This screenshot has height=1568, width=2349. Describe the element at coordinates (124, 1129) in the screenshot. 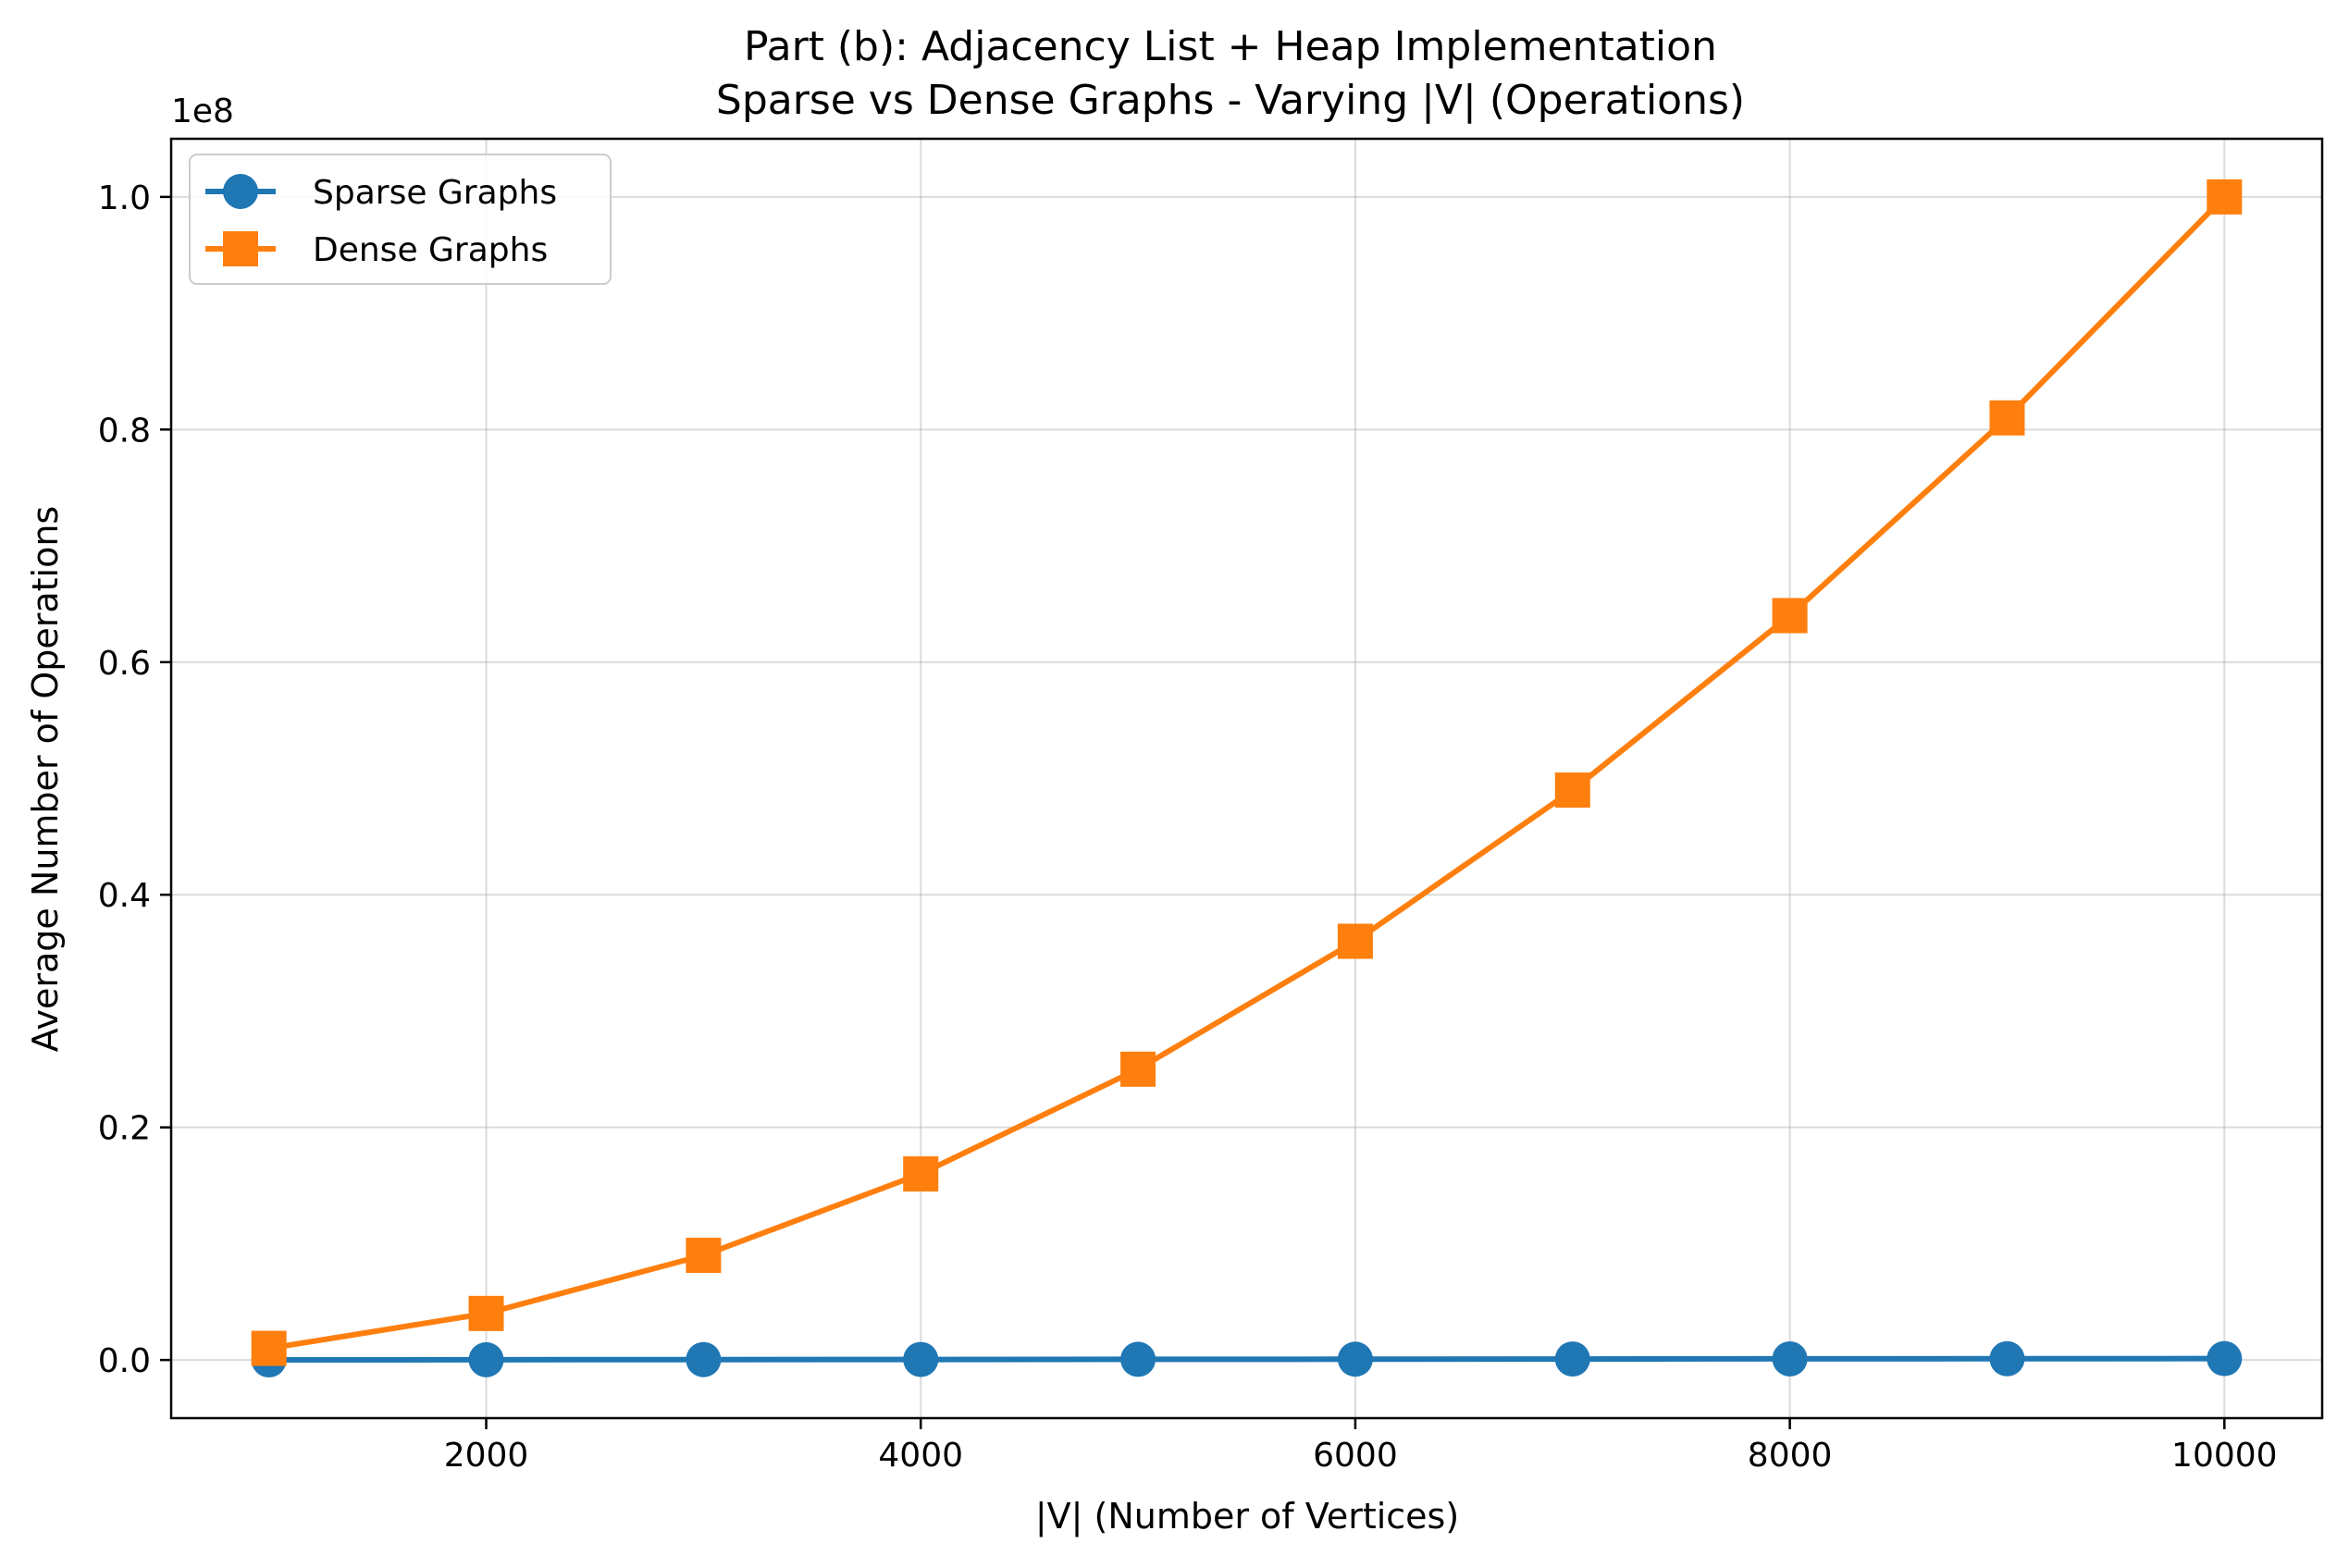

I see `y-tick-label: 0.2` at that location.